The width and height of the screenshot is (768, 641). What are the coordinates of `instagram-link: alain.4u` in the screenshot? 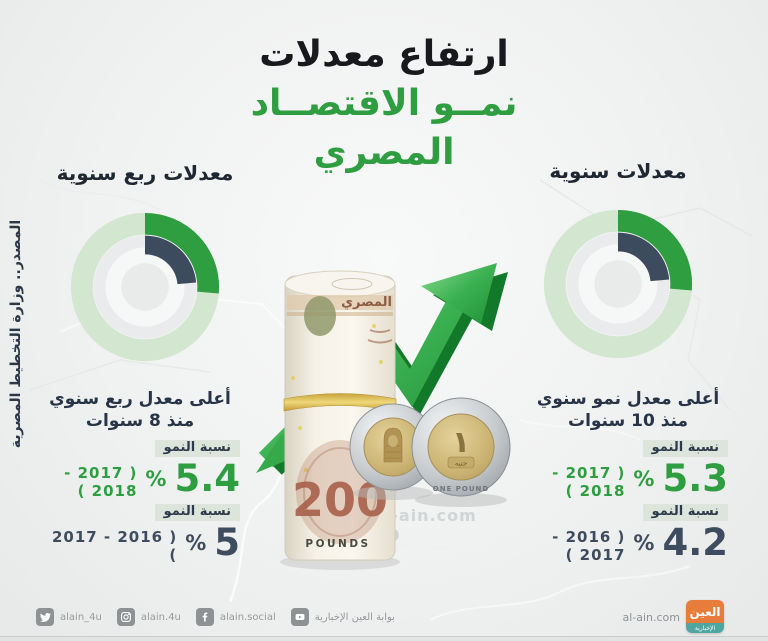 It's located at (148, 617).